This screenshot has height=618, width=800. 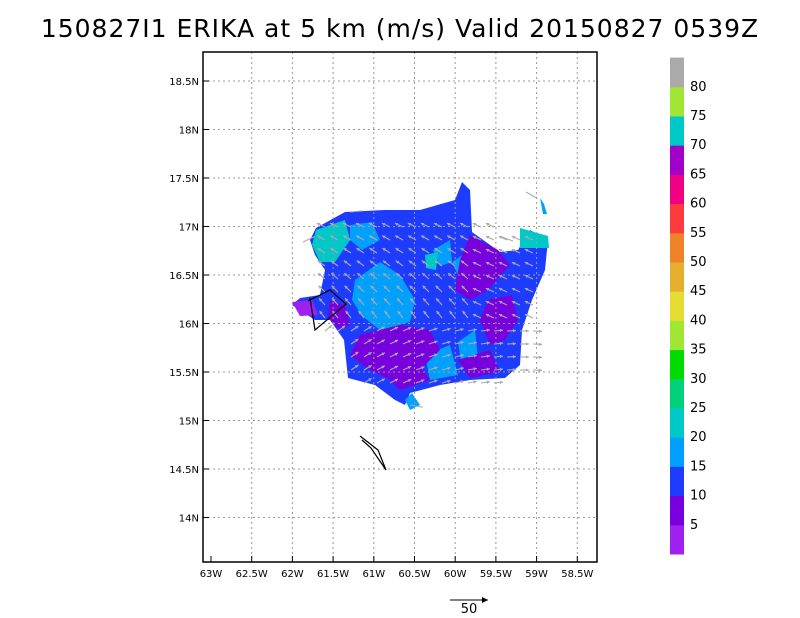 I want to click on lon-label: 61.5W, so click(x=333, y=574).